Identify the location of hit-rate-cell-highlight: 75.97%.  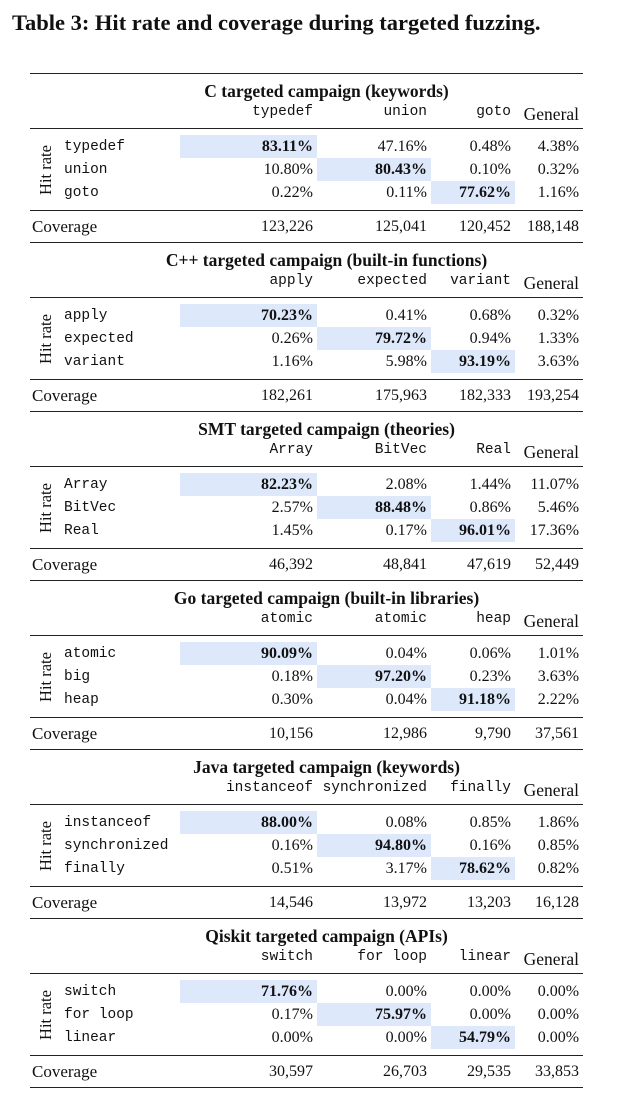
(374, 1014).